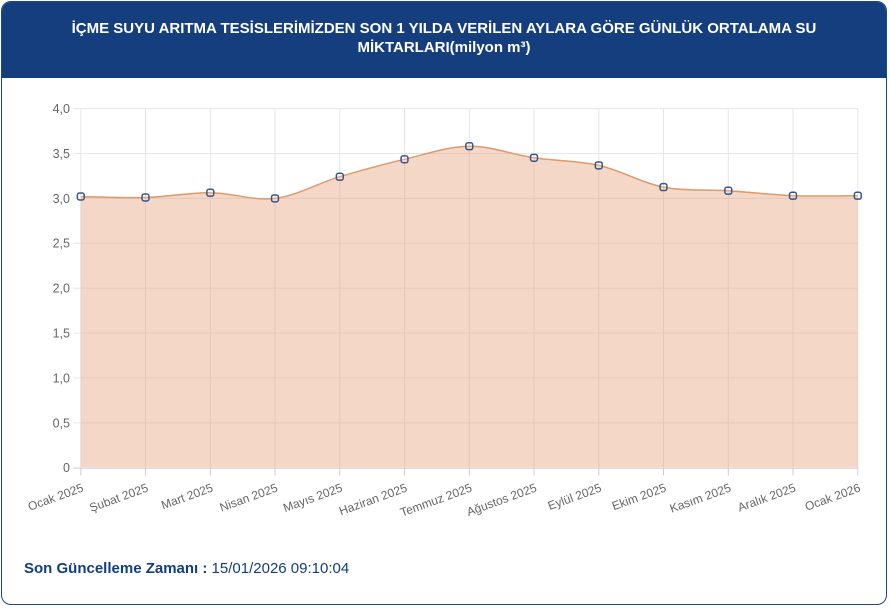  I want to click on svg-text: Ağustos 2025, so click(502, 500).